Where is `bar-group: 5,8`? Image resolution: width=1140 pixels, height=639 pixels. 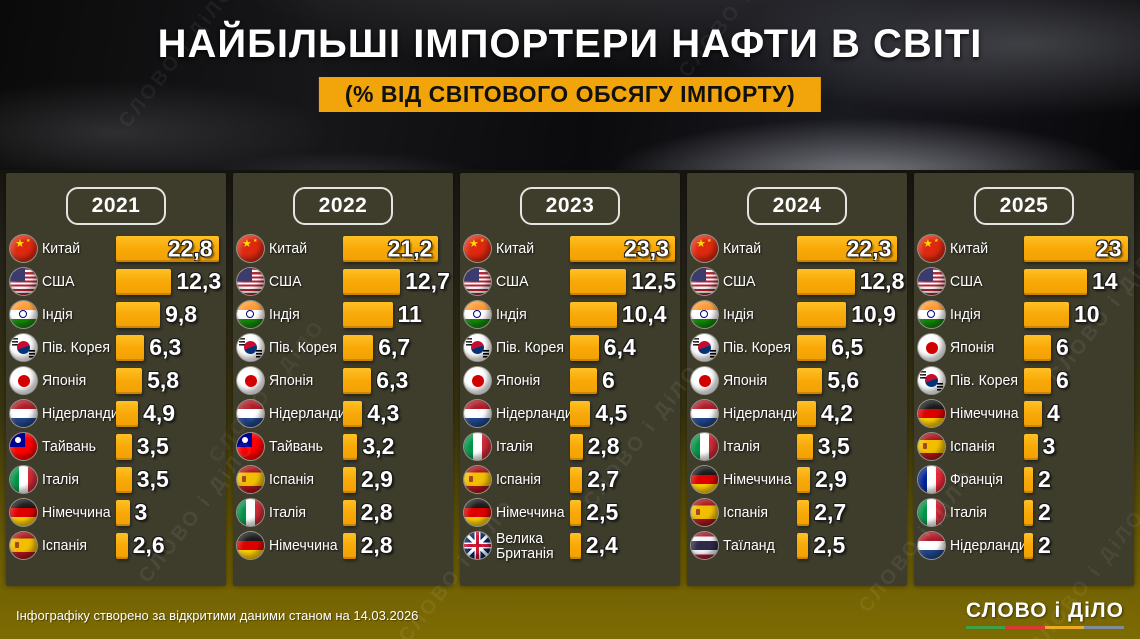 bar-group: 5,8 is located at coordinates (147, 380).